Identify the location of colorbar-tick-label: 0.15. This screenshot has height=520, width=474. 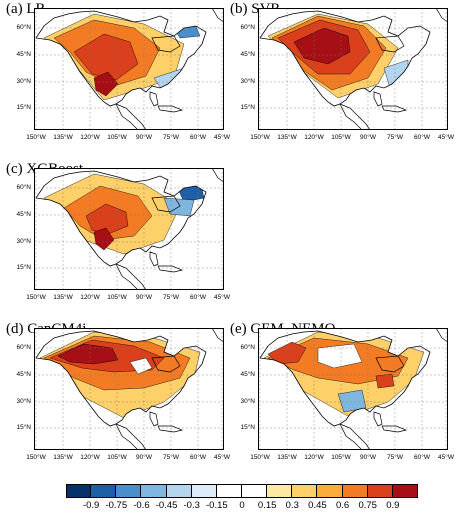
(267, 505).